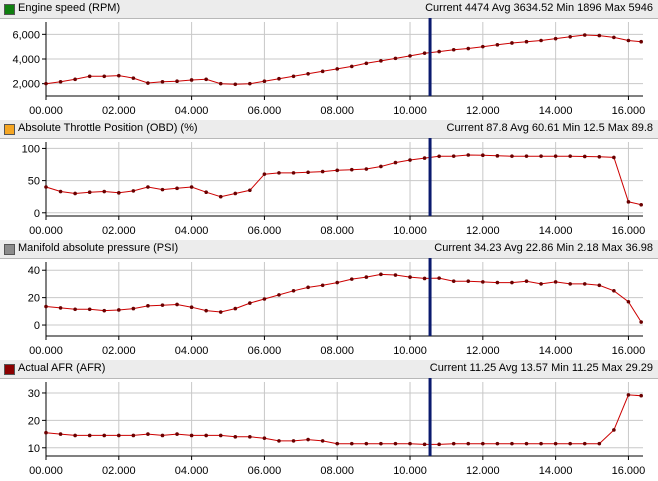 Image resolution: width=658 pixels, height=481 pixels. What do you see at coordinates (26, 85) in the screenshot?
I see `y-tick-label: 2,000` at bounding box center [26, 85].